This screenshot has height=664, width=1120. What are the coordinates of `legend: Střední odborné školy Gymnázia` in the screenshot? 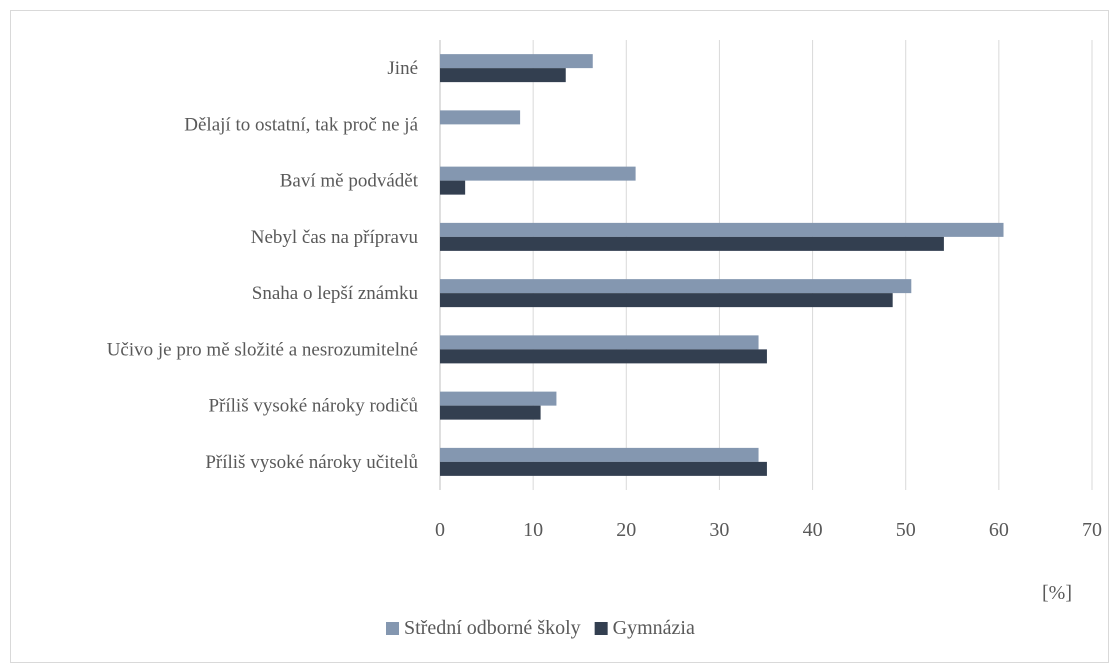 It's located at (540, 628).